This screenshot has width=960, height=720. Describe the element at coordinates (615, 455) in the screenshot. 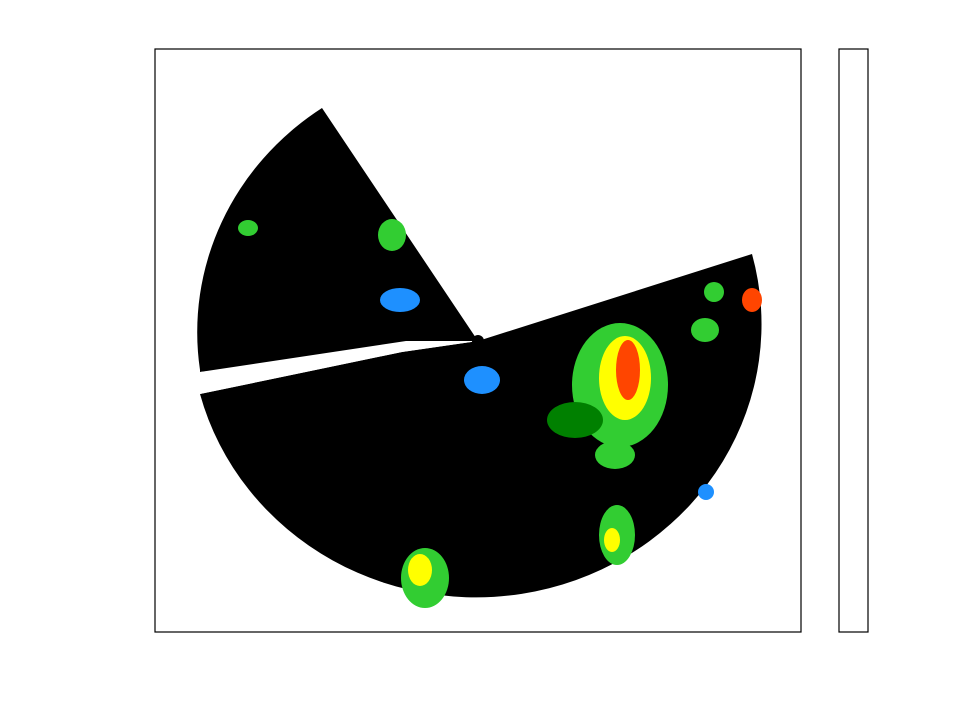

I see `storm-cell-east-south` at that location.